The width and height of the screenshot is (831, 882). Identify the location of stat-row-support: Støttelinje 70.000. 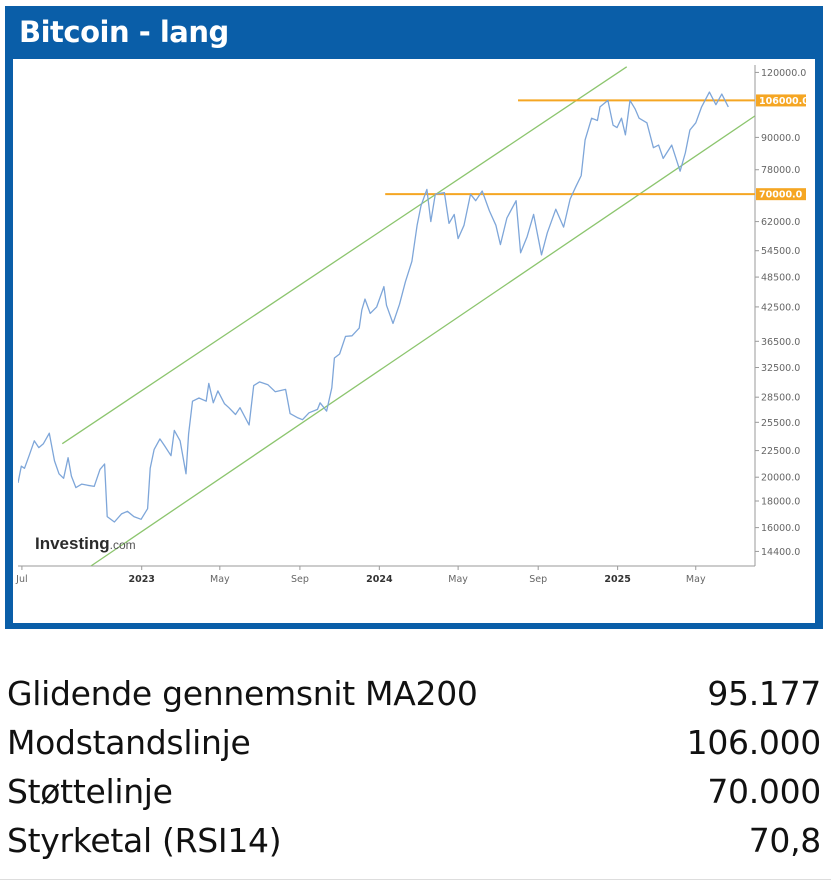
(415, 790).